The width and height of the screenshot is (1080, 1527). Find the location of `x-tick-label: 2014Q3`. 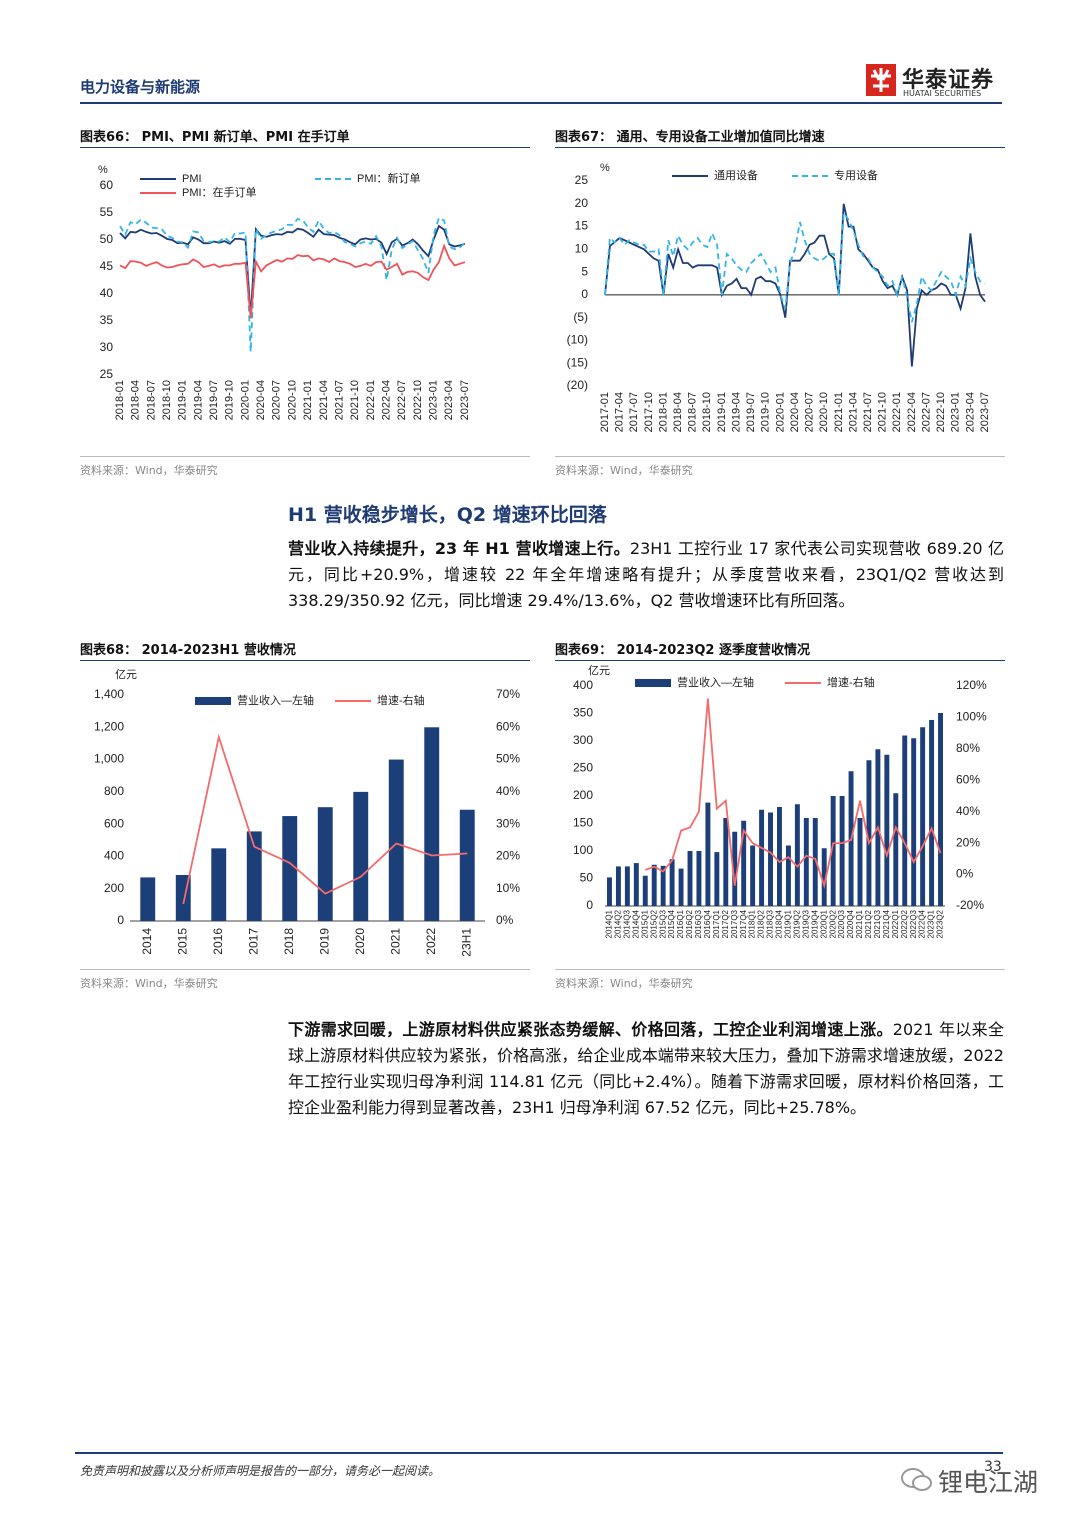

x-tick-label: 2014Q3 is located at coordinates (626, 923).